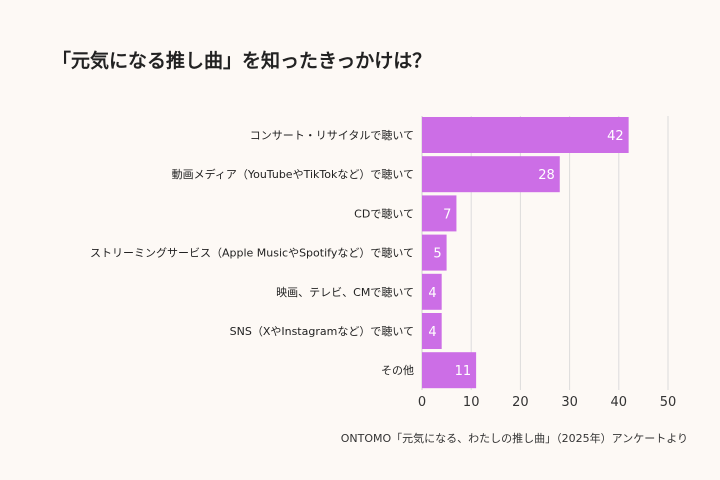  Describe the element at coordinates (332, 135) in the screenshot. I see `category-label: コンサート・リサイタルで聴いて` at that location.